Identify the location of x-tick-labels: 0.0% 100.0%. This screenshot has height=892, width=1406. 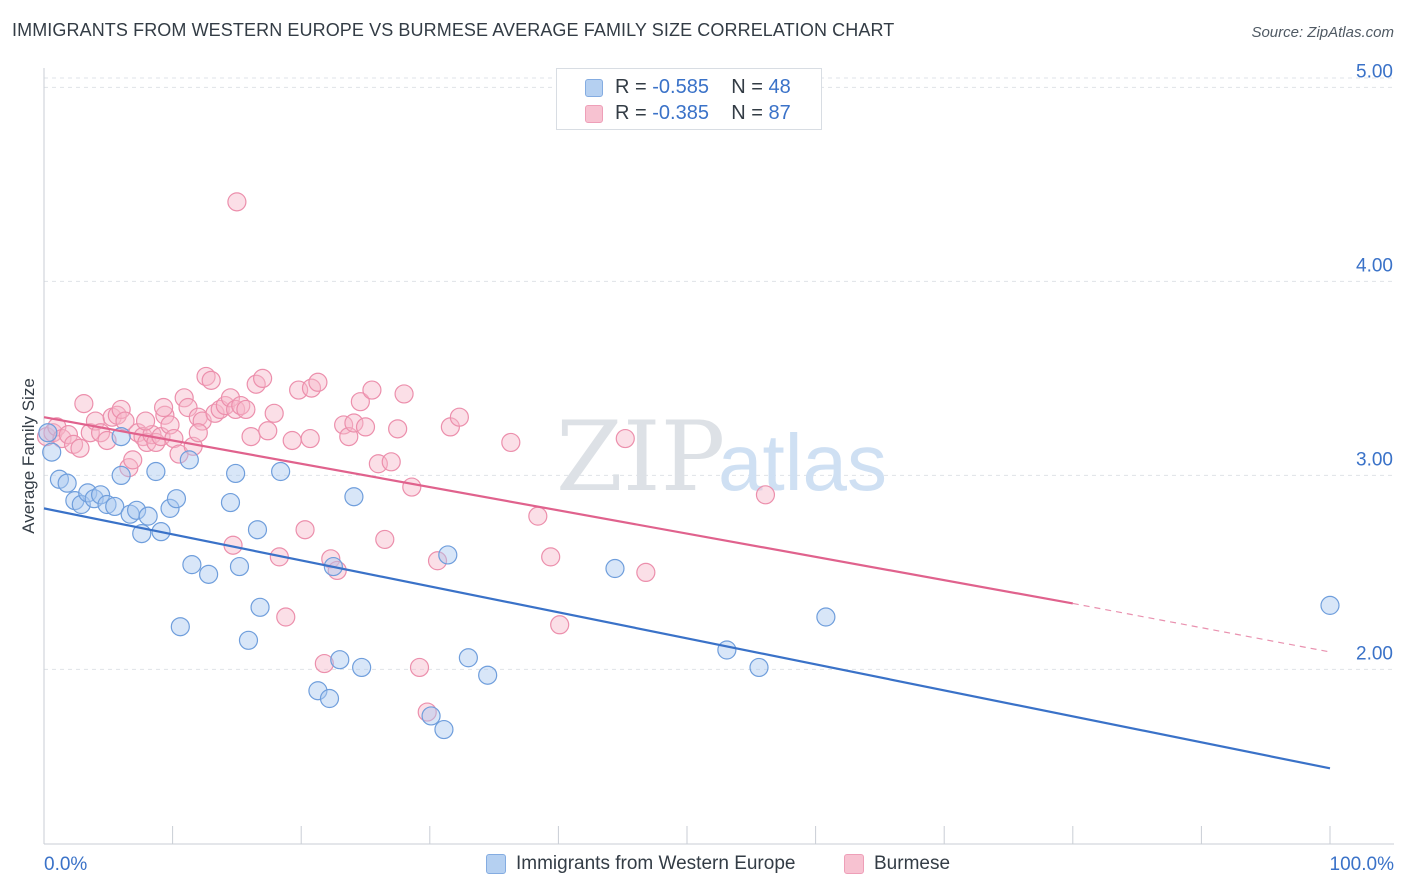
(719, 864).